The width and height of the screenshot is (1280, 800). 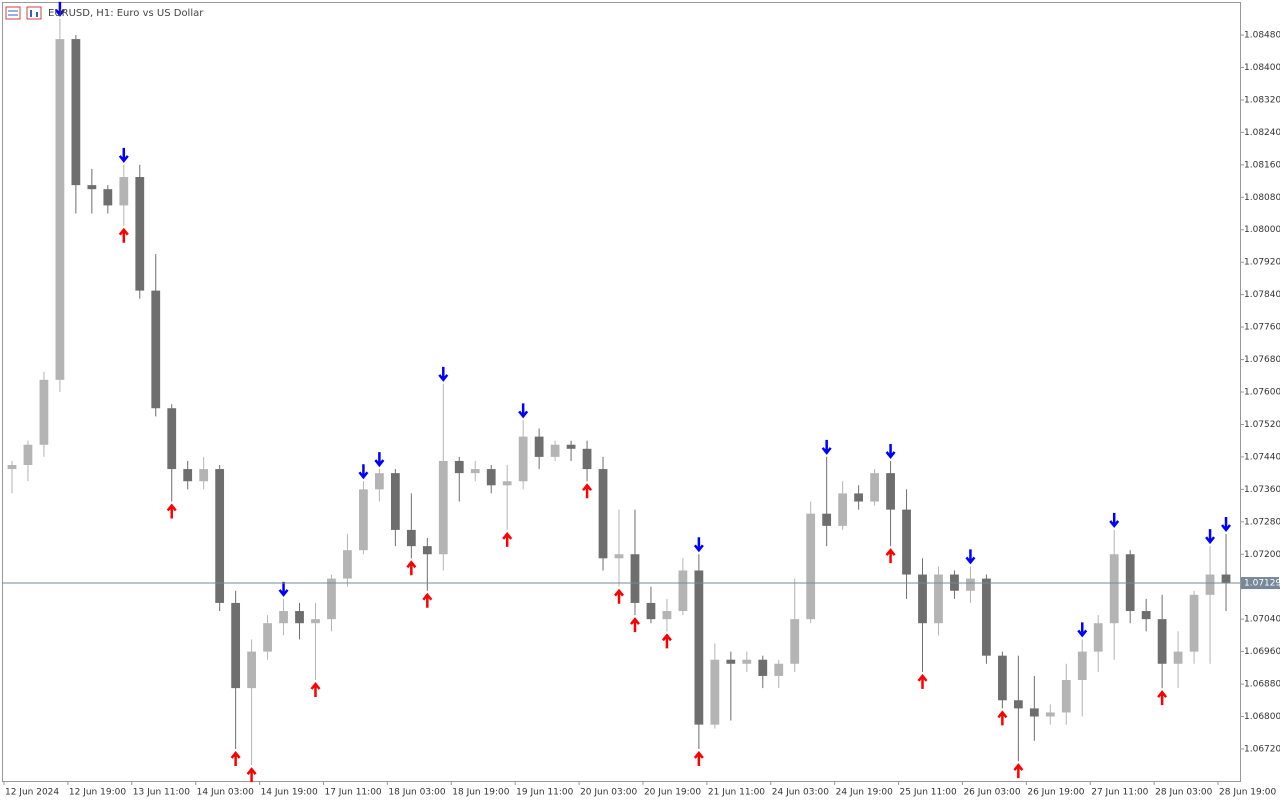 I want to click on x-tick-label: 18 Jun 03:00, so click(x=416, y=793).